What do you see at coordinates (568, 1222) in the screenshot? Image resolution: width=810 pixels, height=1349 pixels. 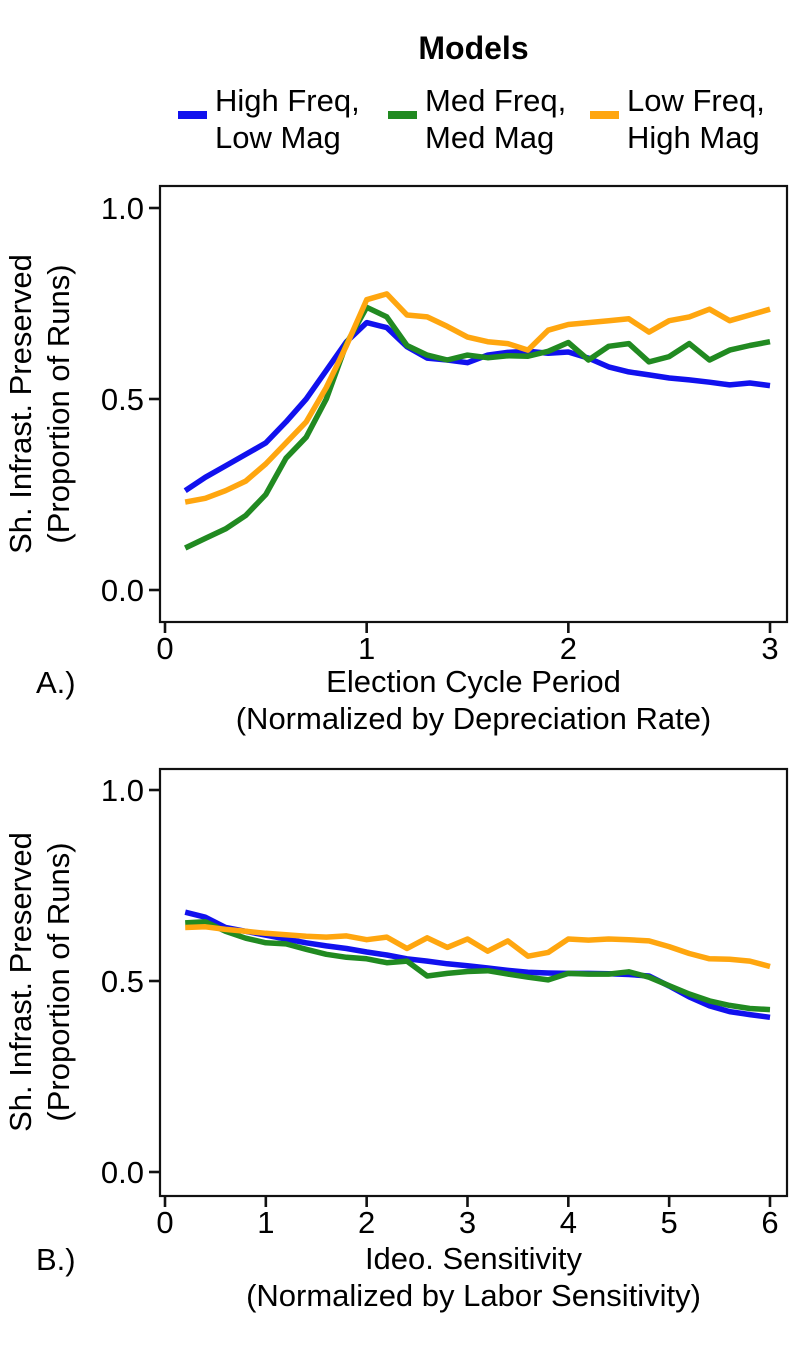 I see `x-tick-label: 4` at bounding box center [568, 1222].